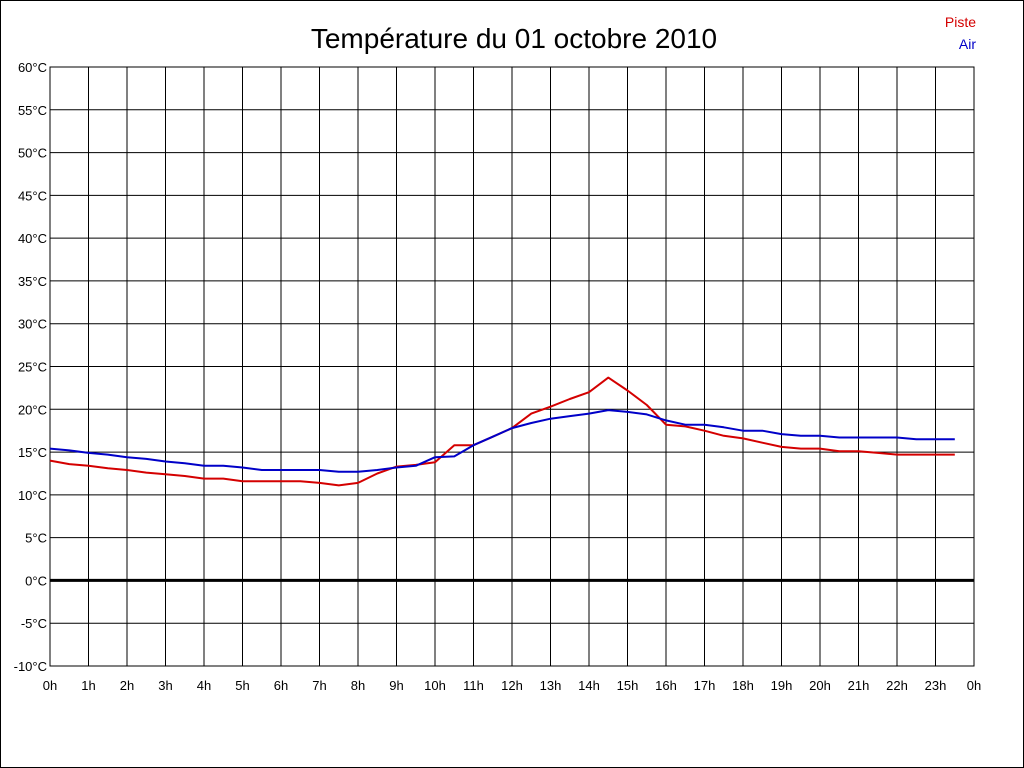  What do you see at coordinates (743, 685) in the screenshot?
I see `x-tick-label: 18h` at bounding box center [743, 685].